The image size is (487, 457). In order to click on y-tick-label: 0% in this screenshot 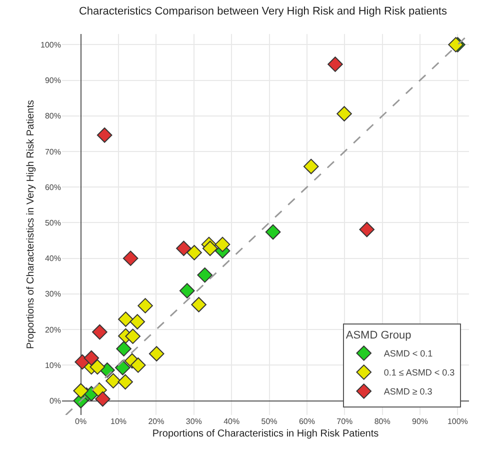, I will do `click(55, 401)`.